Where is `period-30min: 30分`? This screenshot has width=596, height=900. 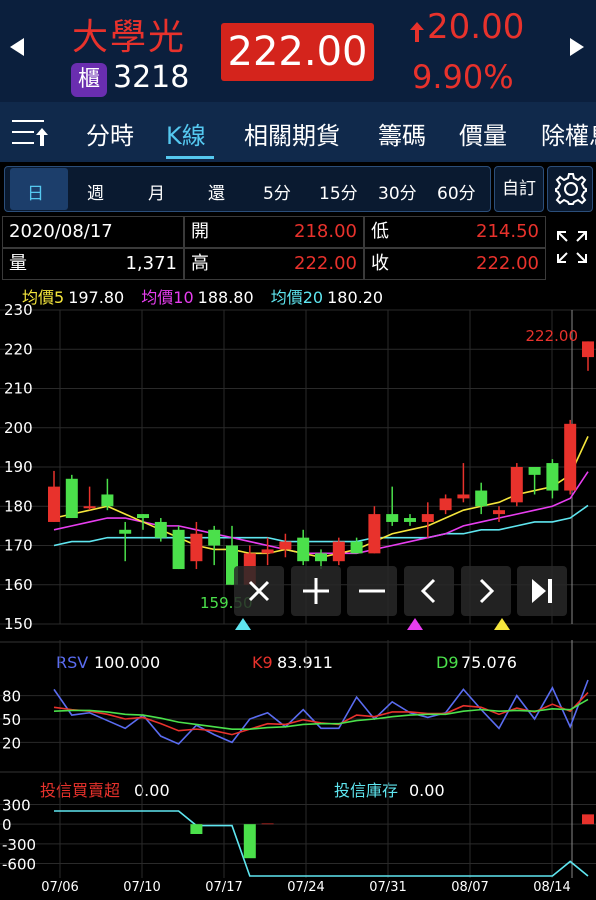 period-30min: 30分 is located at coordinates (397, 194).